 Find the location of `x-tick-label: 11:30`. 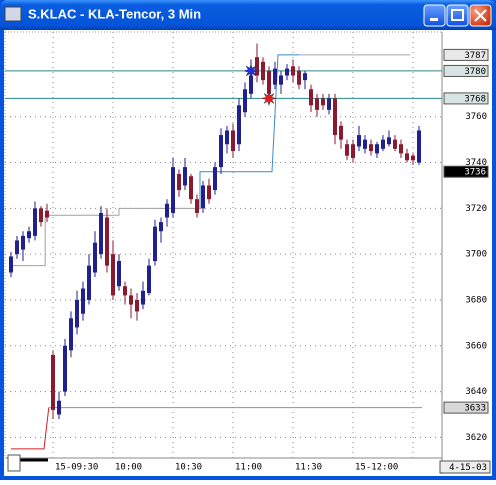

x-tick-label: 11:30 is located at coordinates (308, 468).